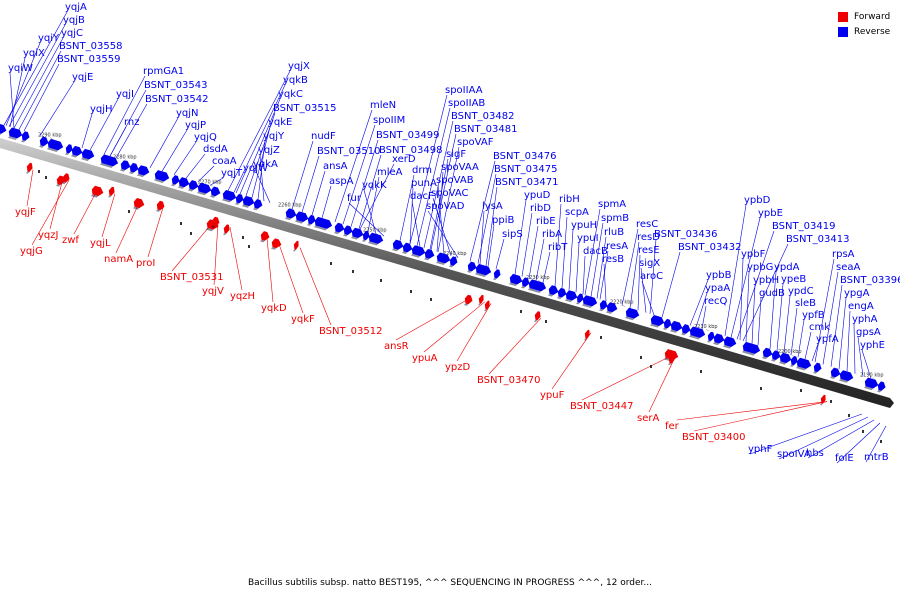 The height and width of the screenshot is (600, 900). I want to click on scale-tick-label: 2280 kbp, so click(125, 158).